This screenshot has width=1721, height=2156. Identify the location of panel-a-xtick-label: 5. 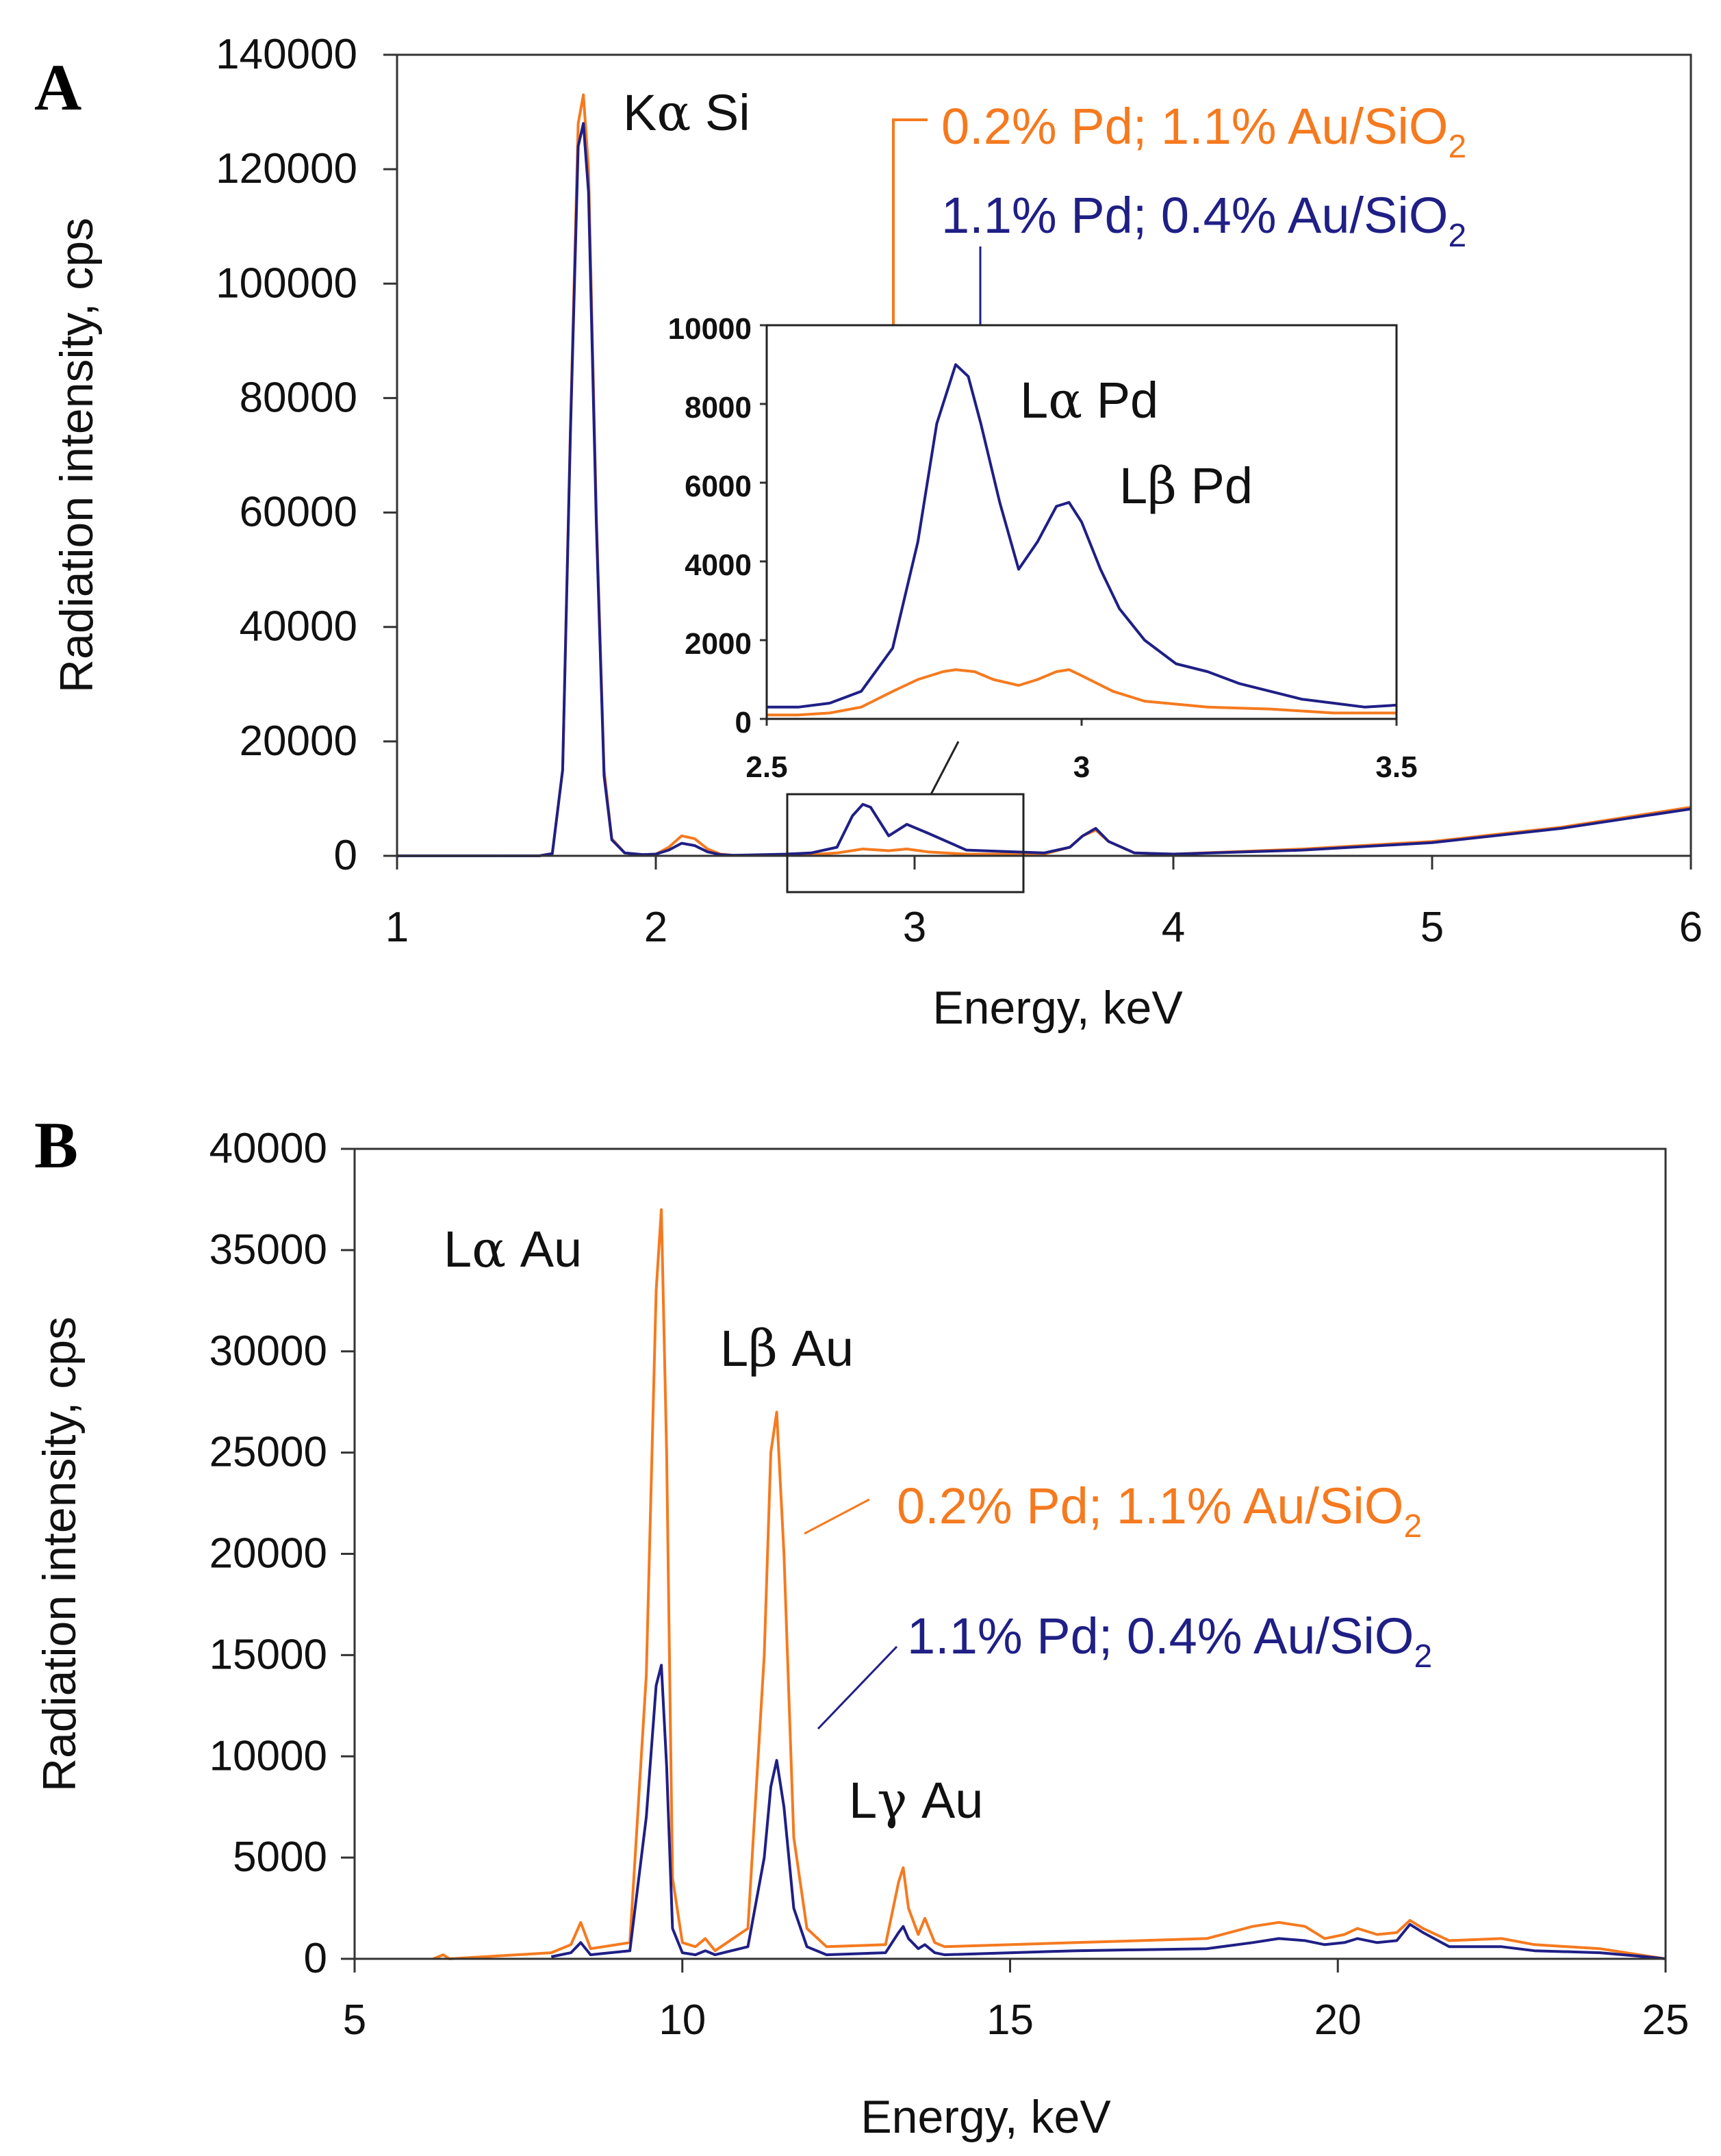
(1432, 928).